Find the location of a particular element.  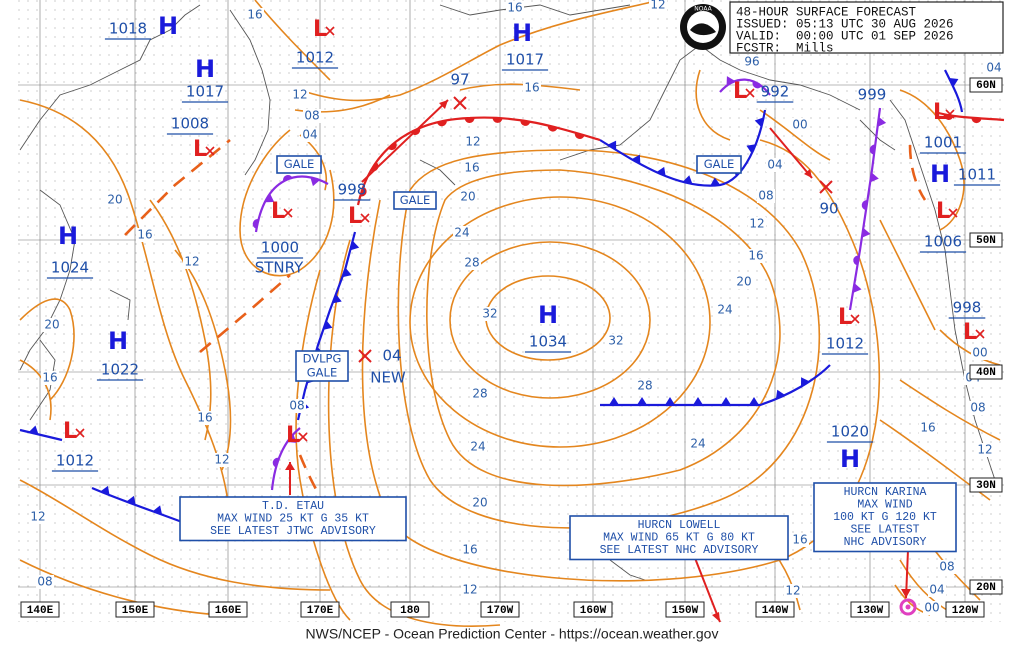

pressure-value: 1000 is located at coordinates (280, 248).